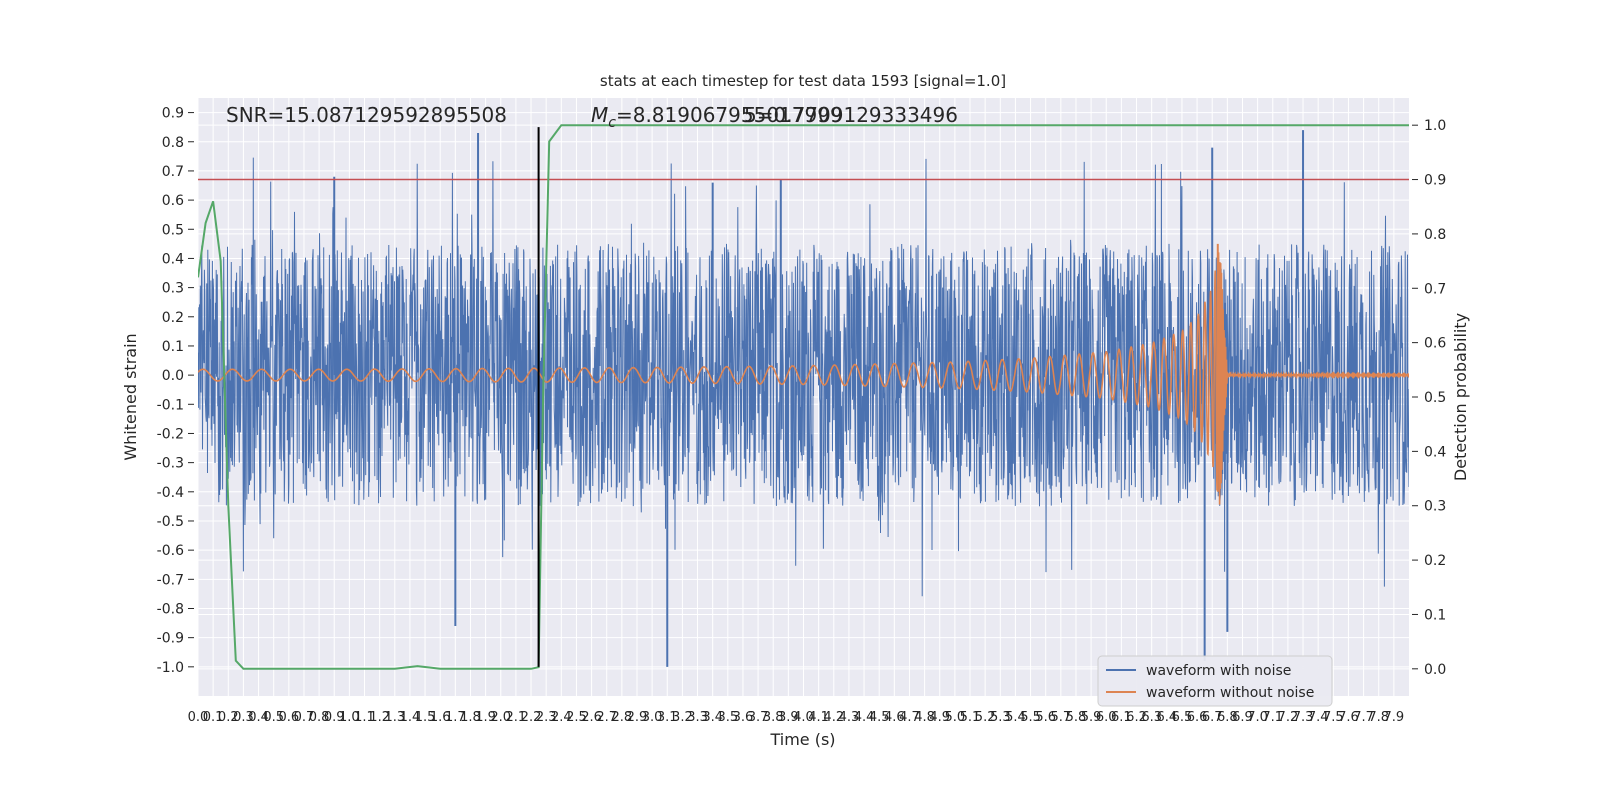 Image resolution: width=1600 pixels, height=800 pixels. What do you see at coordinates (1435, 615) in the screenshot?
I see `y2-tick-label: 0.1` at bounding box center [1435, 615].